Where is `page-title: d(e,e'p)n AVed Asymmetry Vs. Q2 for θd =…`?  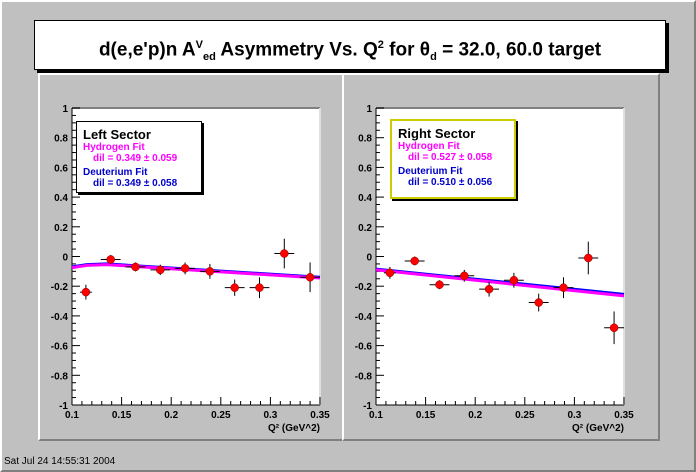
page-title: d(e,e'p)n AVed Asymmetry Vs. Q2 for θd =… is located at coordinates (350, 45).